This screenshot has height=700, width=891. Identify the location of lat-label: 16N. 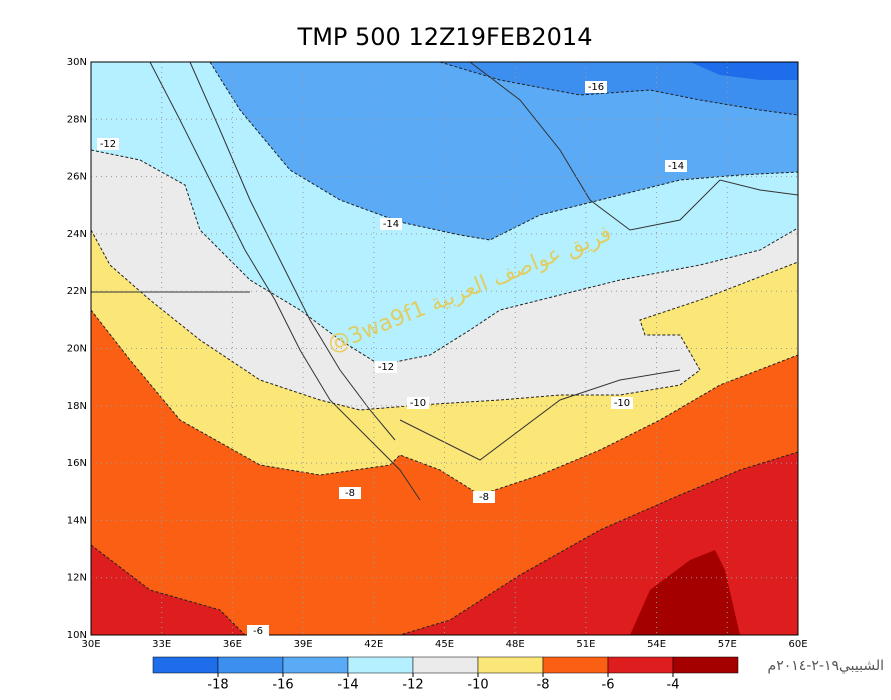
(77, 463).